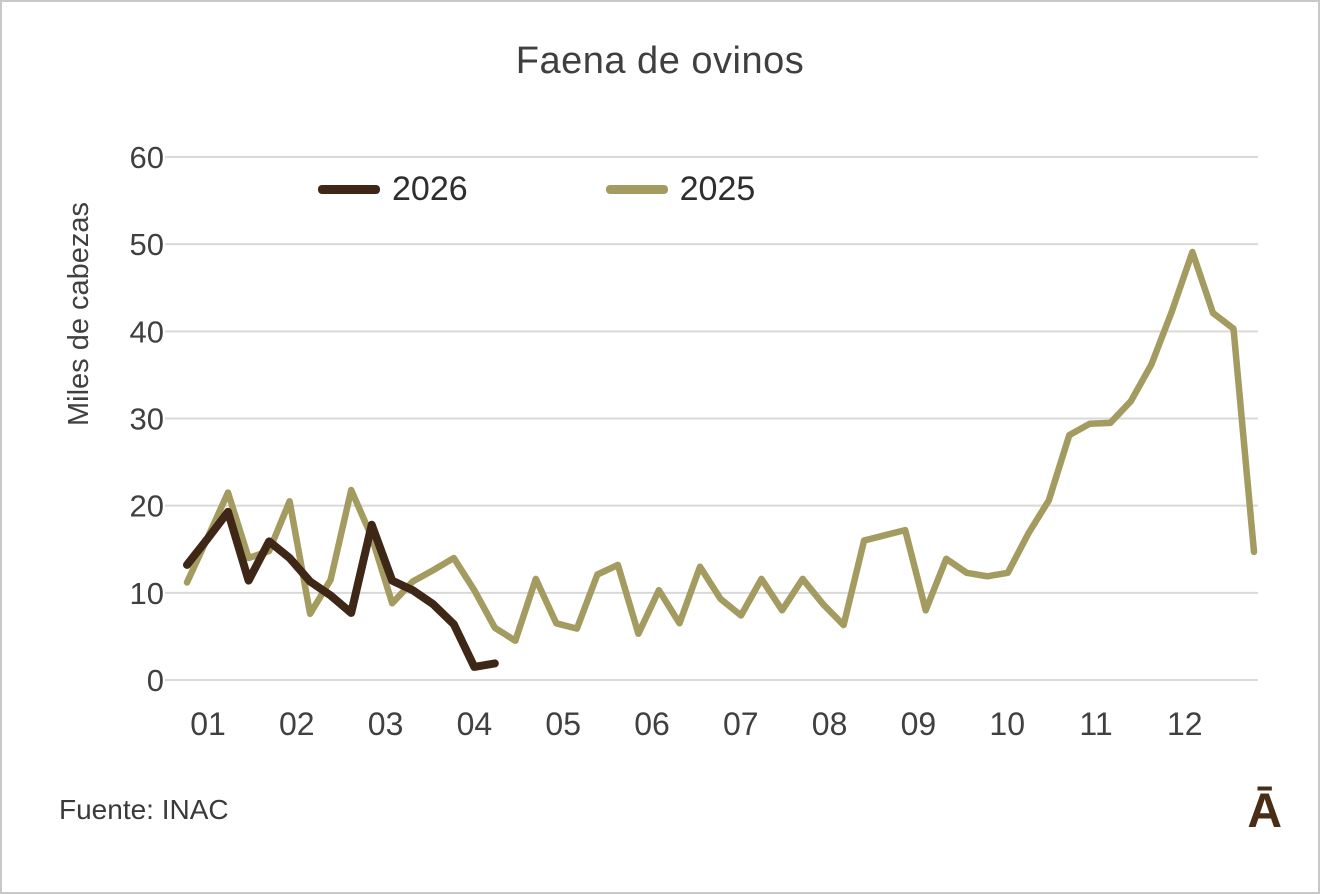 This screenshot has height=894, width=1320. I want to click on x-tick-label-01: 01, so click(208, 724).